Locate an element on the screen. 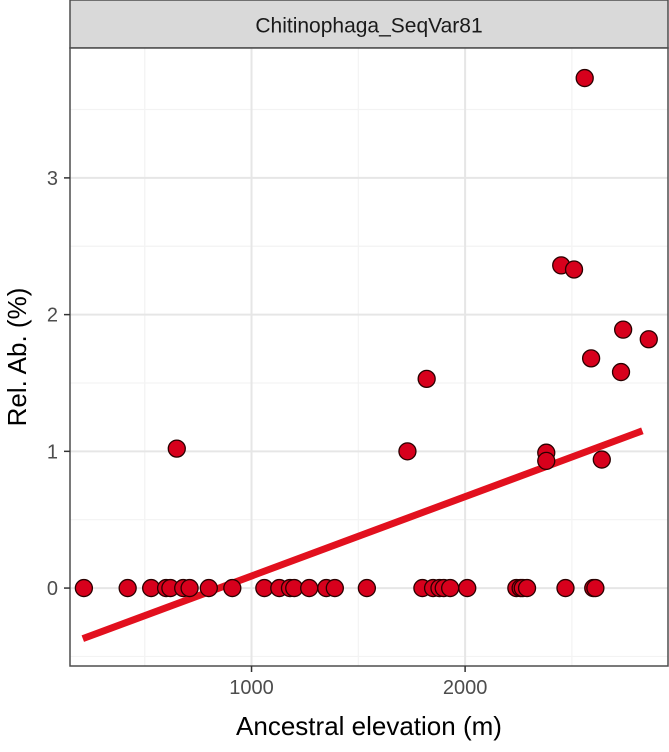  y-tick-label: 3 is located at coordinates (52, 179).